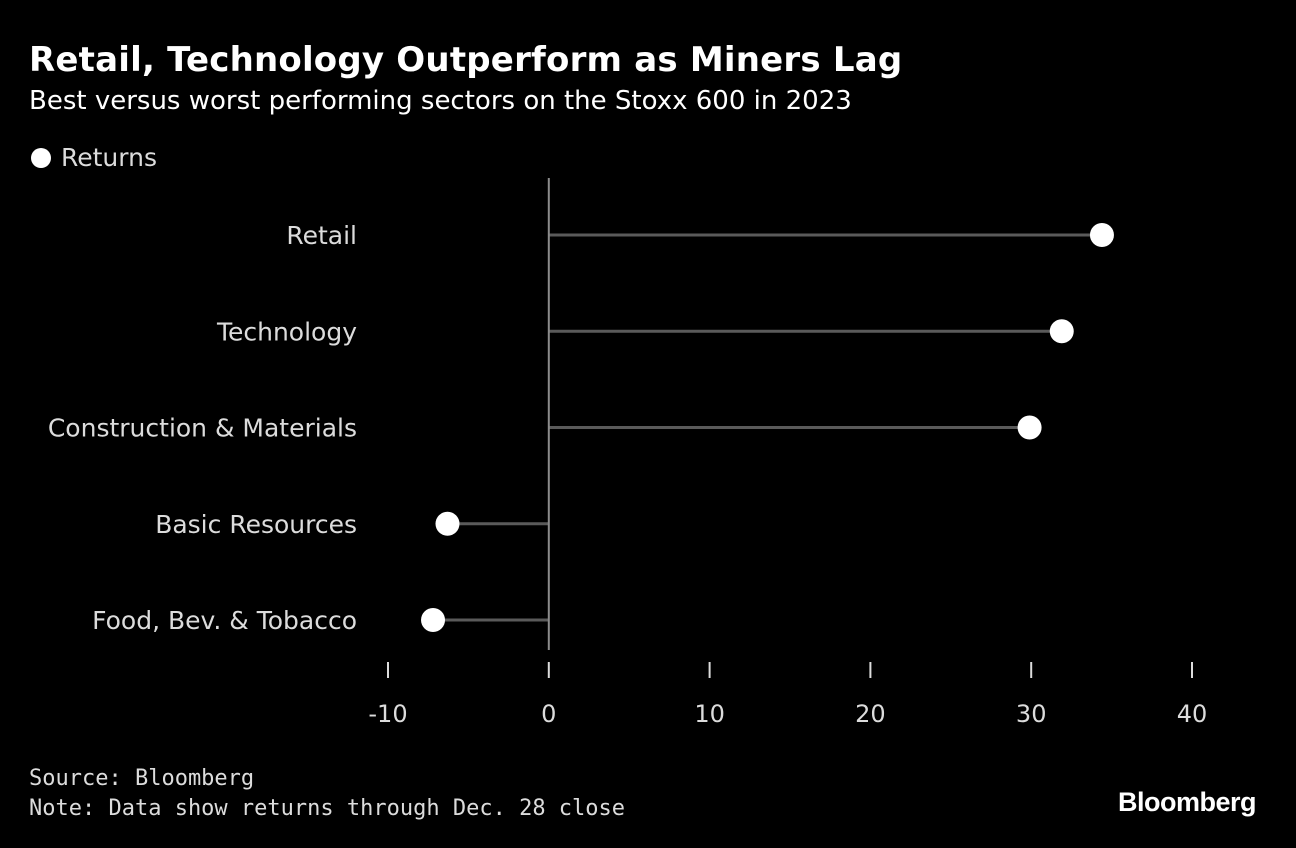  What do you see at coordinates (256, 524) in the screenshot?
I see `category-label-3: Basic Resources` at bounding box center [256, 524].